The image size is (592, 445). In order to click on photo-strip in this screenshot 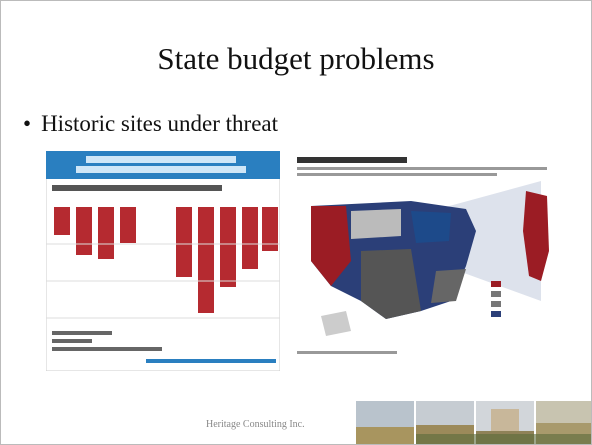, I will do `click(473, 422)`.